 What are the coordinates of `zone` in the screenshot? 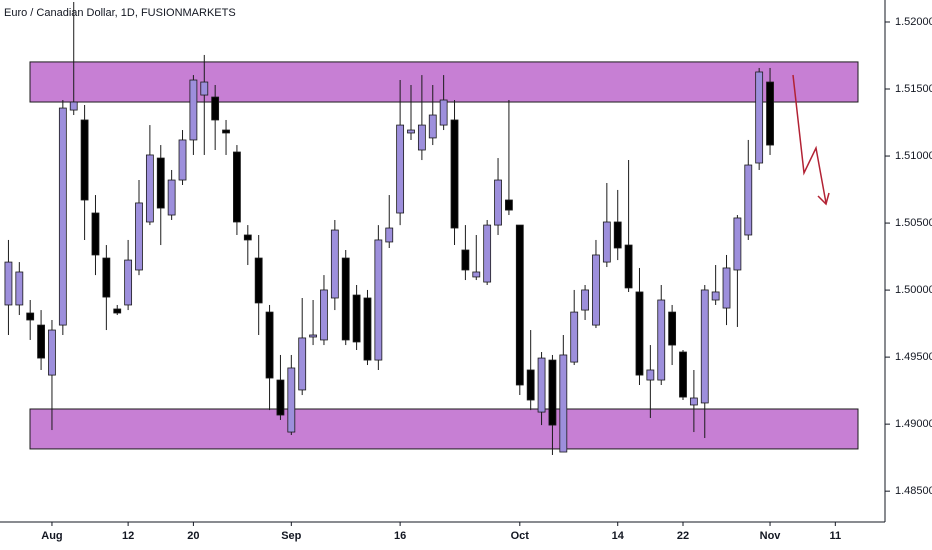 It's located at (444, 429).